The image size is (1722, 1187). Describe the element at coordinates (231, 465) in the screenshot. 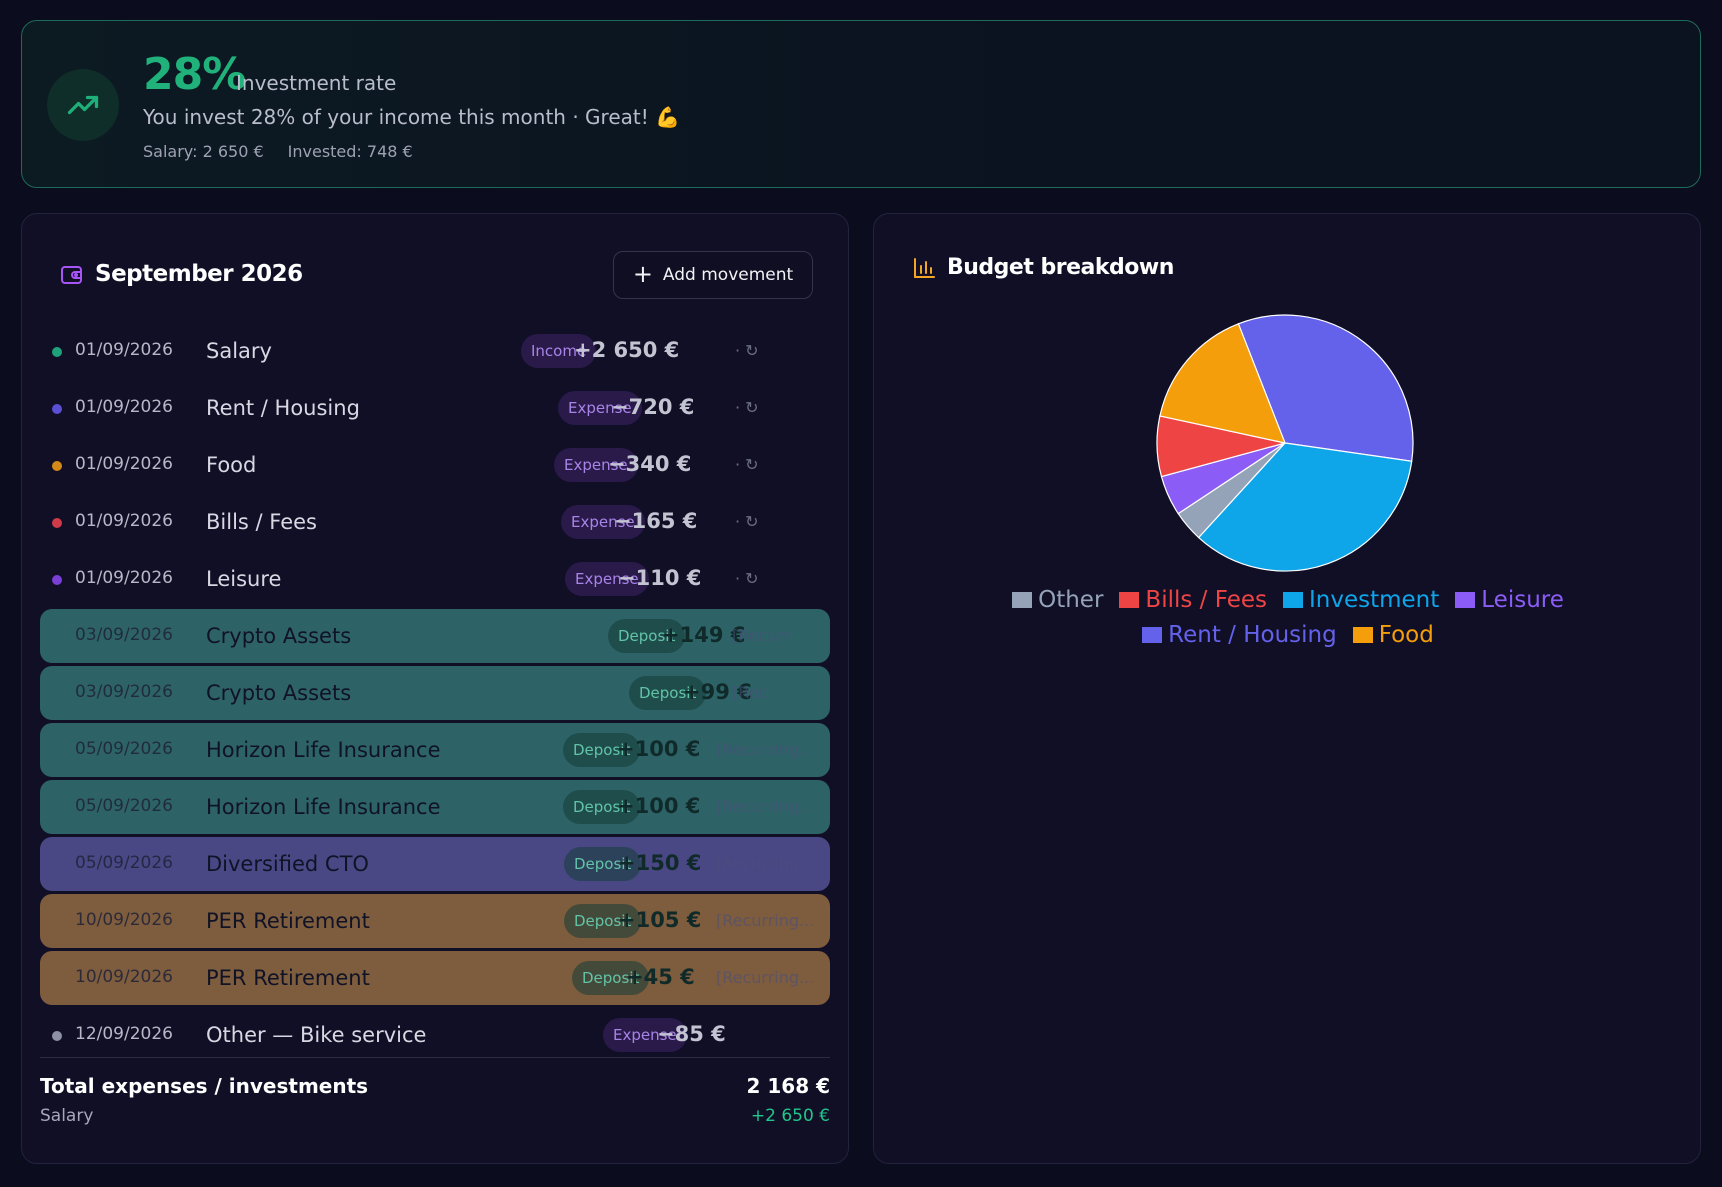

I see `movement-name: Food` at that location.